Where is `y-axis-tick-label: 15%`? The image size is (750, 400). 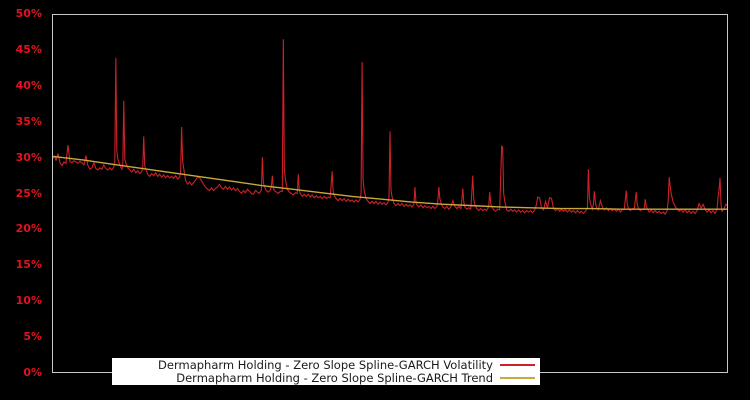
y-axis-tick-label: 15% is located at coordinates (28, 265).